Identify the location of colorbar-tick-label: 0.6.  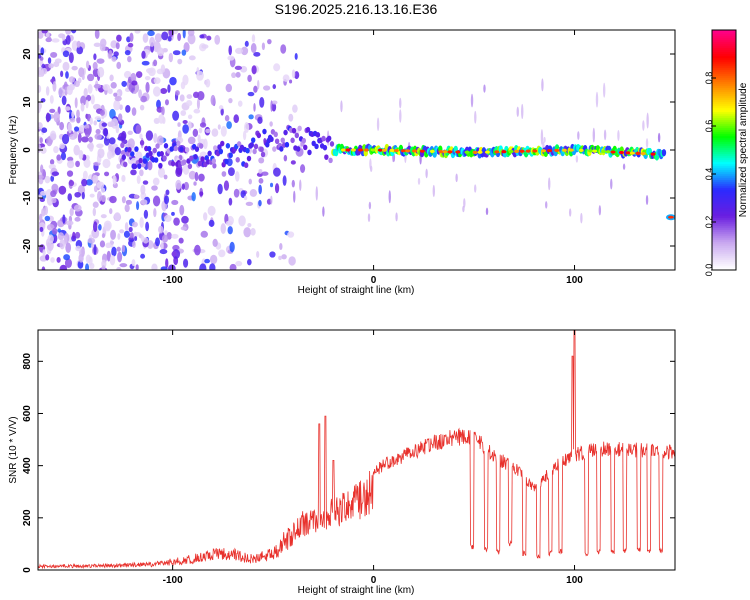
(709, 126).